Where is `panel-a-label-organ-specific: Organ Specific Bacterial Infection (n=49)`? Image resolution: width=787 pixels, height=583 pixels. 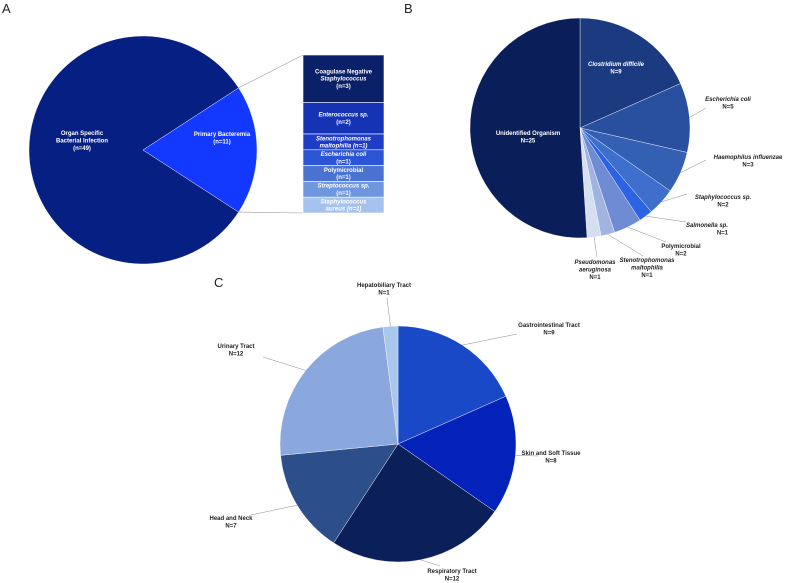 panel-a-label-organ-specific: Organ Specific Bacterial Infection (n=49) is located at coordinates (82, 141).